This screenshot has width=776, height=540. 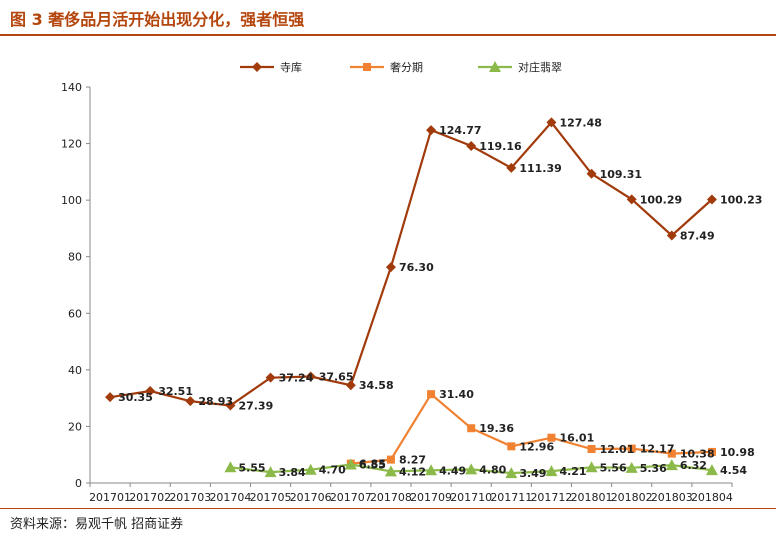 I want to click on data-label-3: 6.32, so click(x=693, y=465).